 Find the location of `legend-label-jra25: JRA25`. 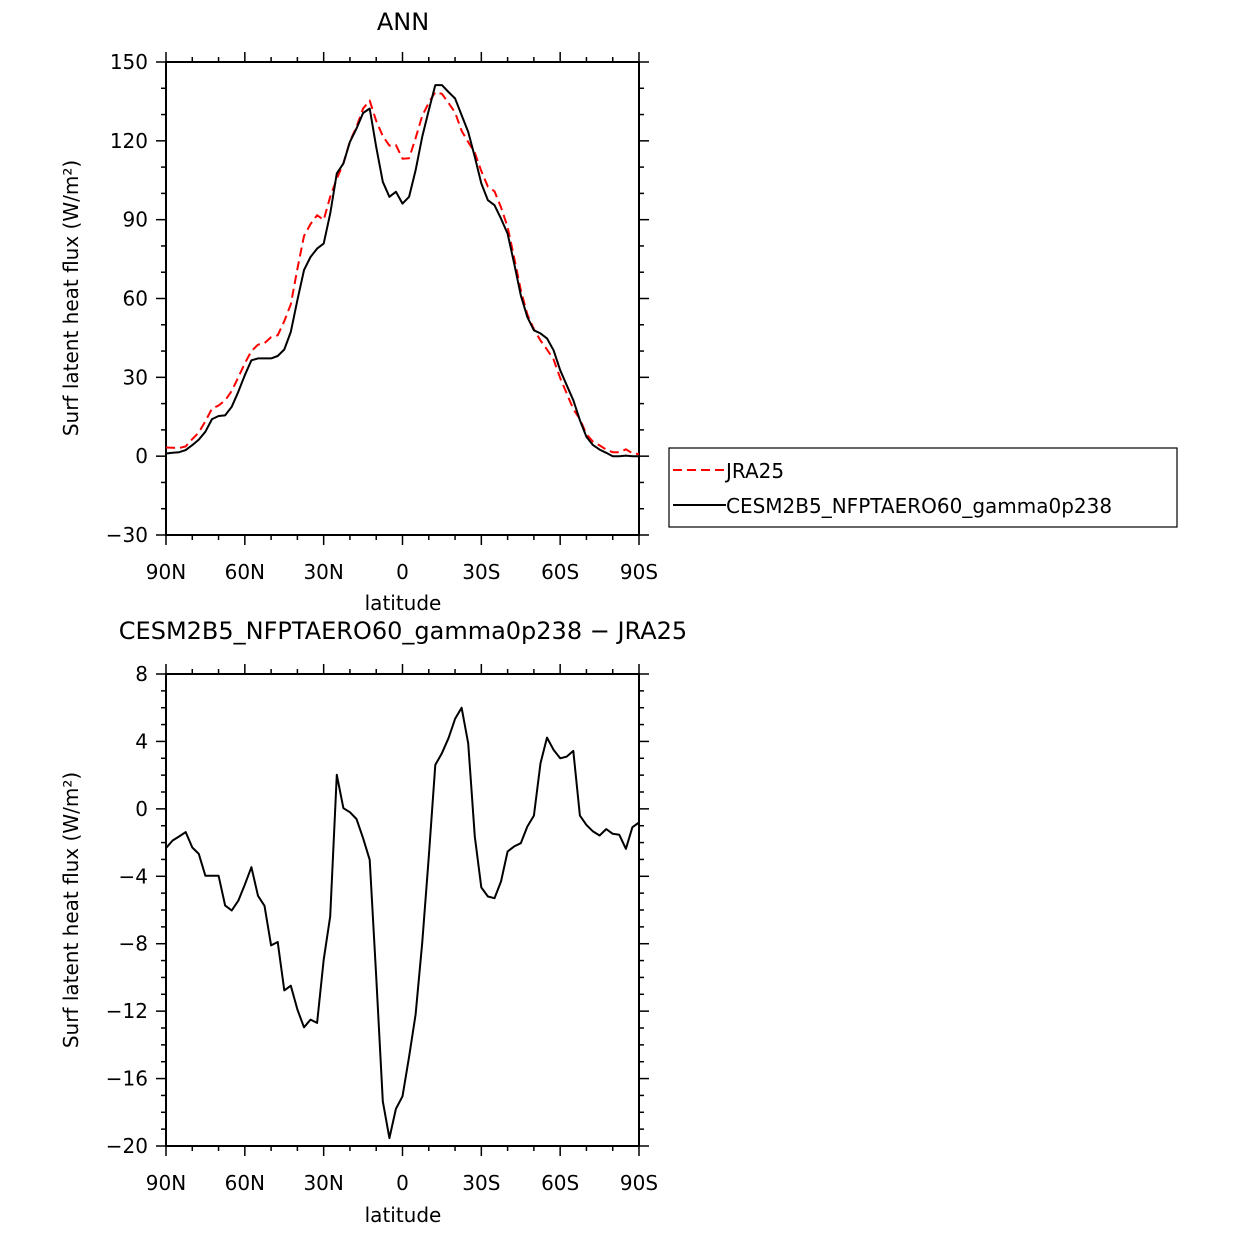

legend-label-jra25: JRA25 is located at coordinates (754, 471).